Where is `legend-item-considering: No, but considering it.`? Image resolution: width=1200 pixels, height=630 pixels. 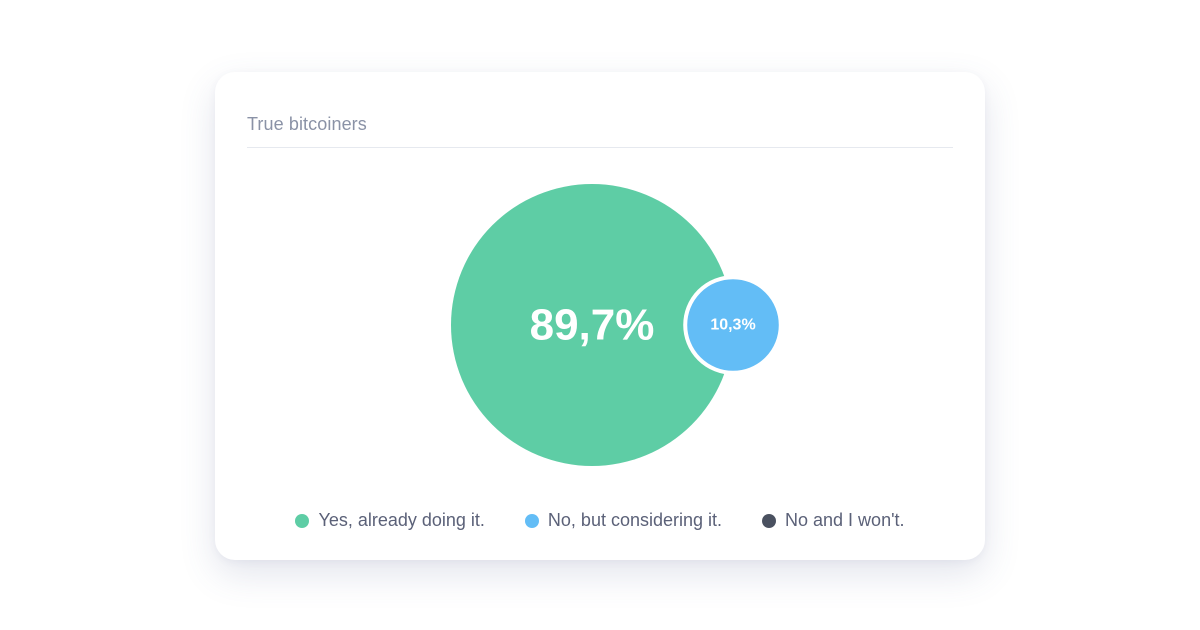 legend-item-considering: No, but considering it. is located at coordinates (623, 520).